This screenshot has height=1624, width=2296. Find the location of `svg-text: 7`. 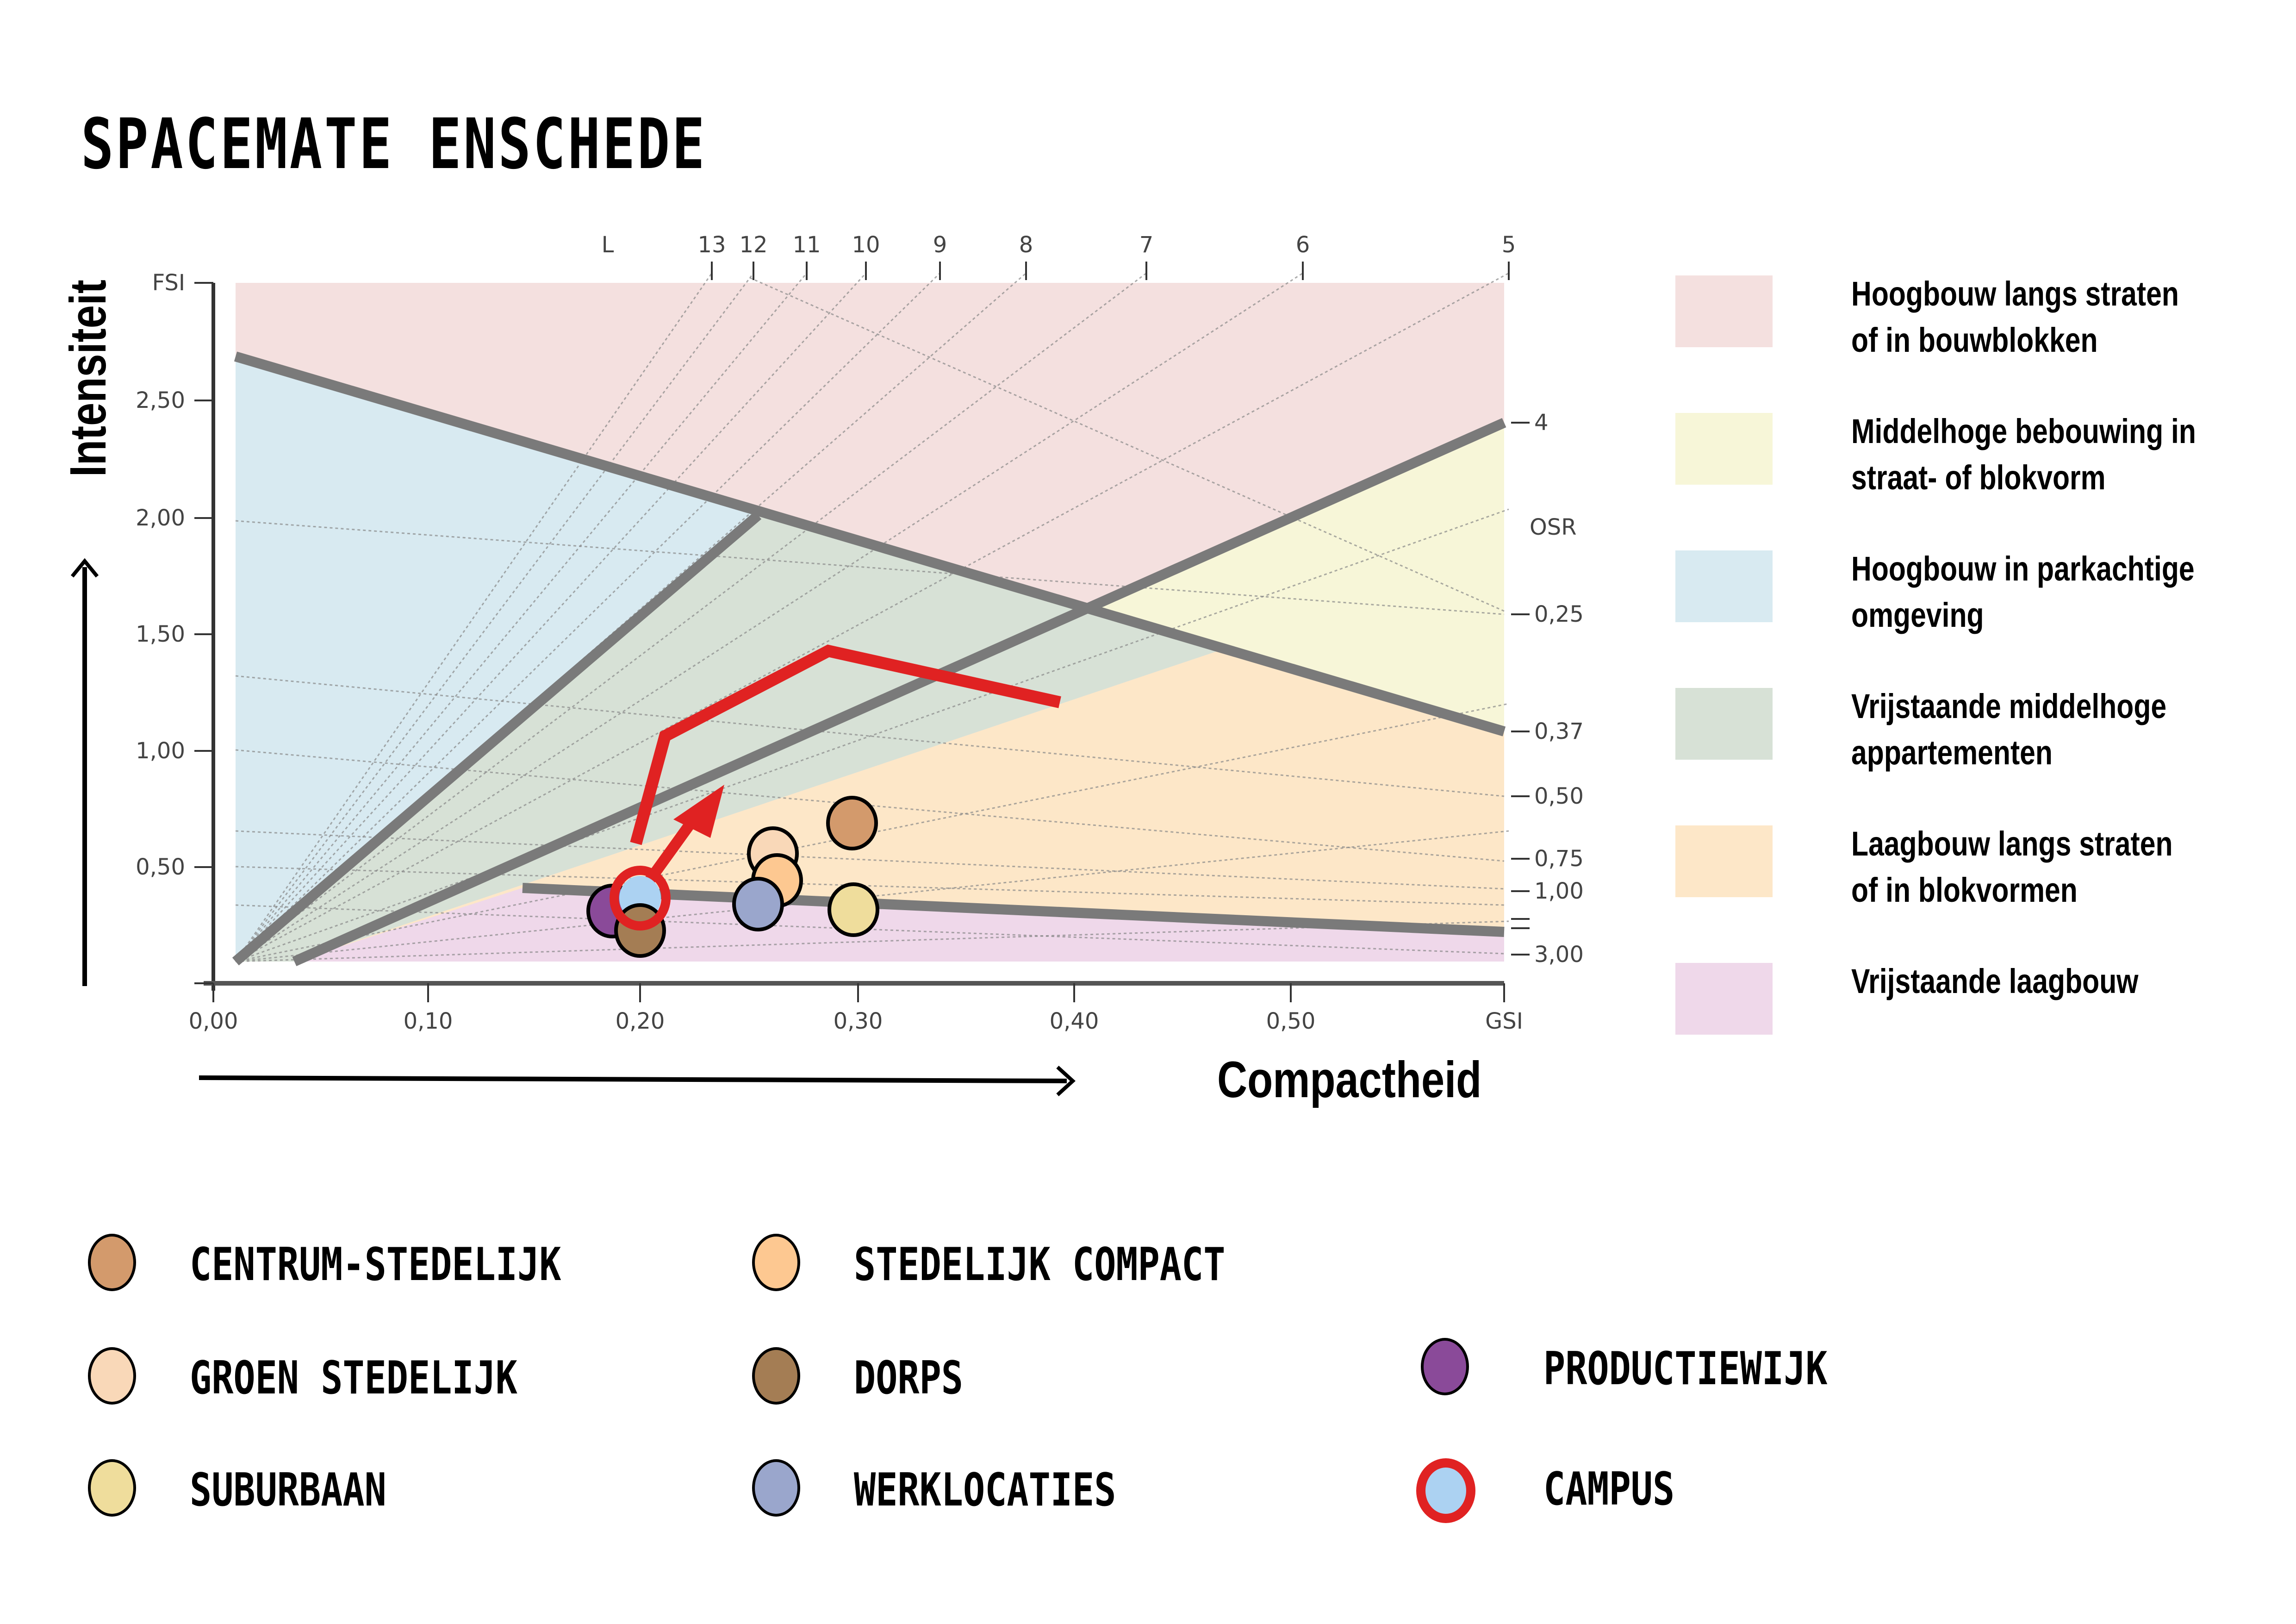

svg-text: 7 is located at coordinates (1146, 245).